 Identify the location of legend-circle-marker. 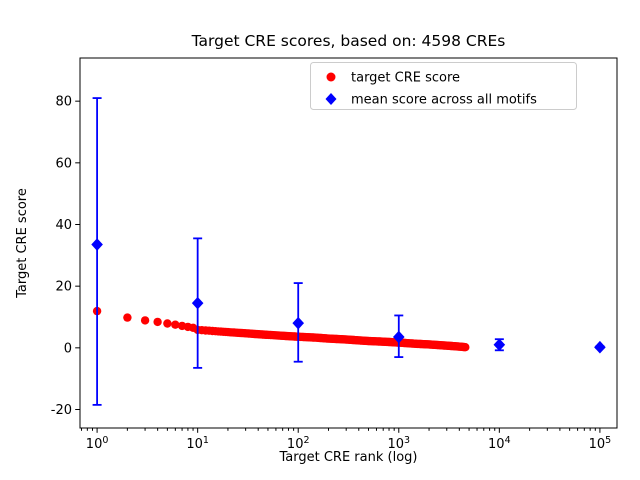
(331, 77).